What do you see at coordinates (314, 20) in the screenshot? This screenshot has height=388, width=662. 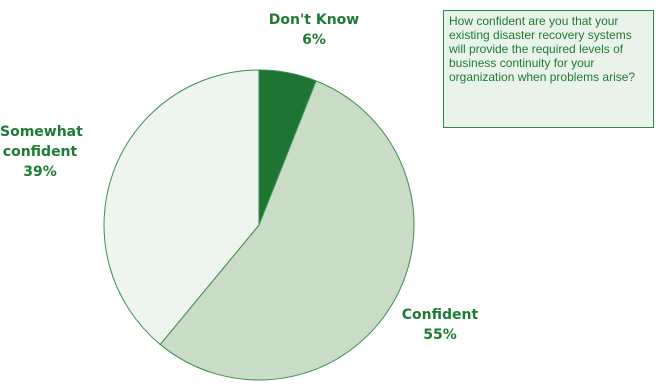 I see `slice-label-dont-know-name: Don't Know` at bounding box center [314, 20].